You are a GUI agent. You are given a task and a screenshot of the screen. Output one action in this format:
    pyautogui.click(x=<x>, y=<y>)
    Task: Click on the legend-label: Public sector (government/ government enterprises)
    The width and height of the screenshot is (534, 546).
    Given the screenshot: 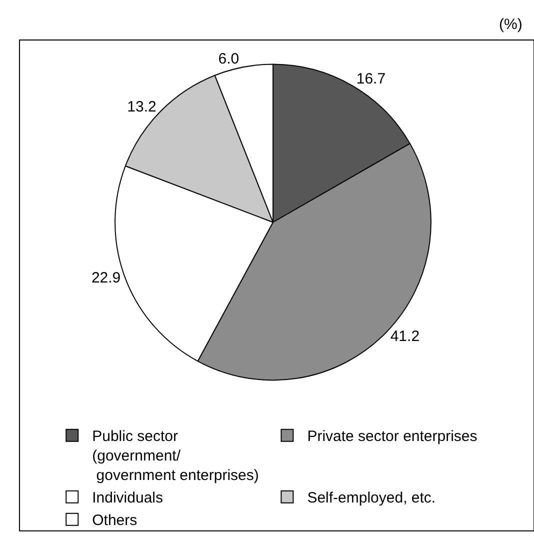 What is the action you would take?
    pyautogui.click(x=175, y=456)
    